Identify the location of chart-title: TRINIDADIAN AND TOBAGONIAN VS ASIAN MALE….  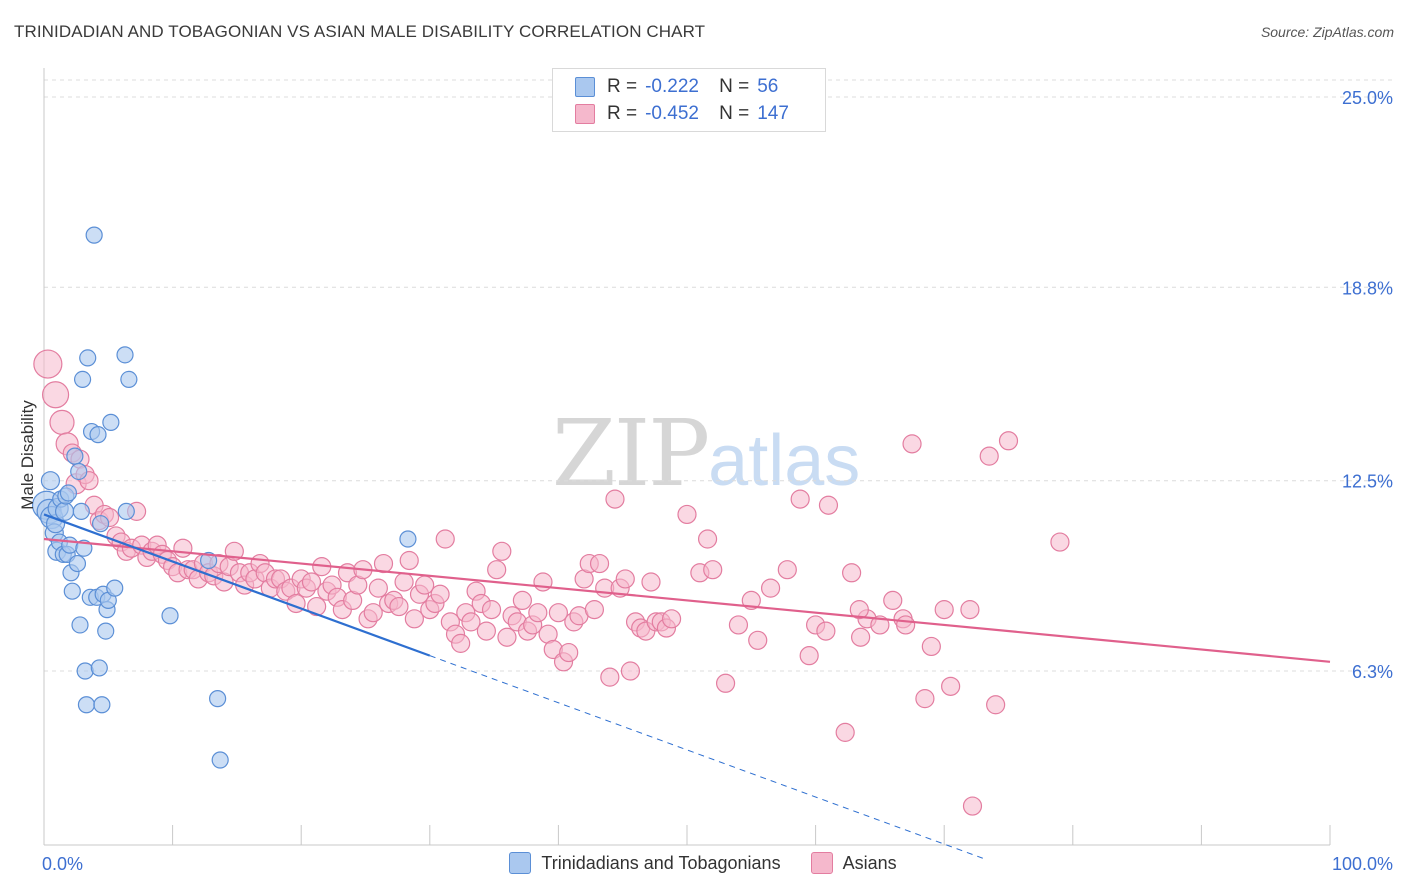
(360, 31).